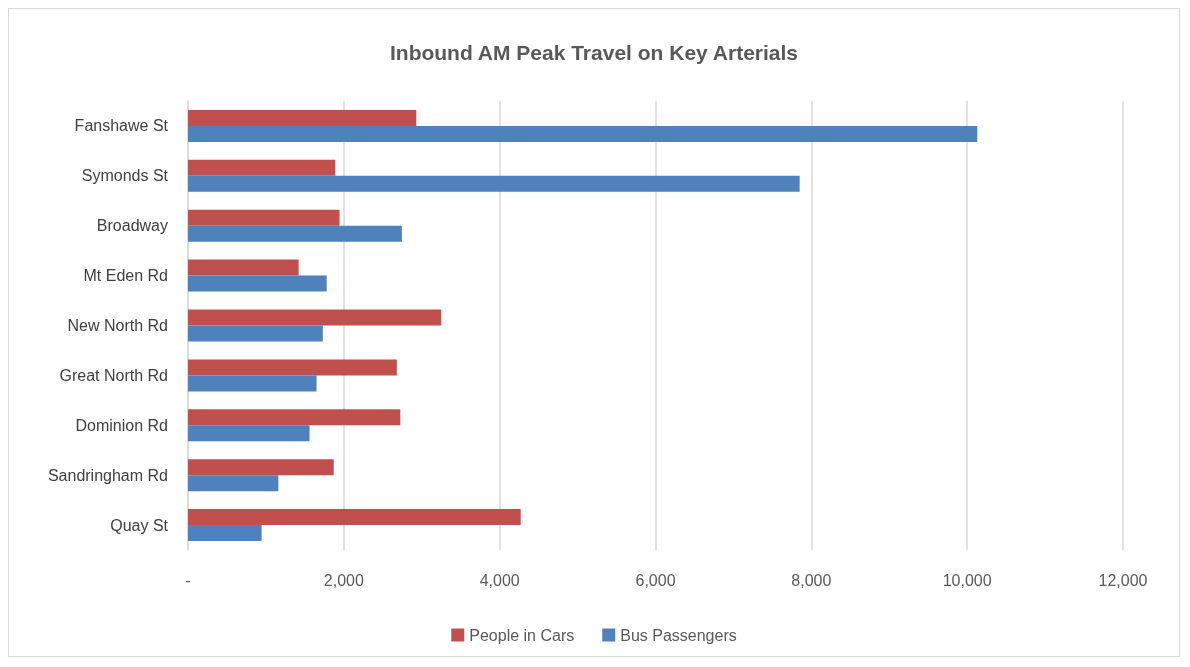 This screenshot has width=1190, height=667. Describe the element at coordinates (655, 580) in the screenshot. I see `x-tick-label: 6,000` at that location.